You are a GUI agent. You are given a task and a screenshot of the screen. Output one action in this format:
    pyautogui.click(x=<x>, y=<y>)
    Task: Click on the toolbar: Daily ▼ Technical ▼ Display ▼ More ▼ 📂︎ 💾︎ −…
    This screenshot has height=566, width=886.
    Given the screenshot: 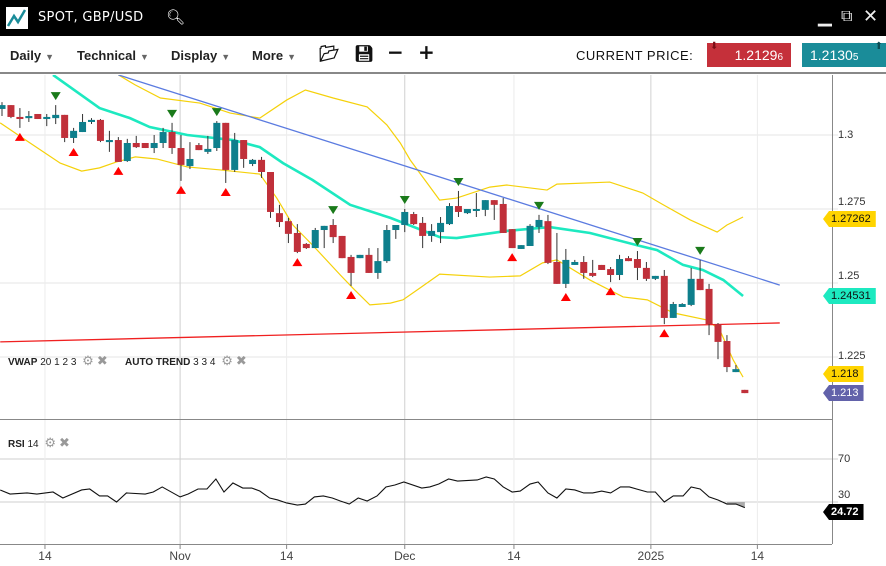 What is the action you would take?
    pyautogui.click(x=443, y=55)
    